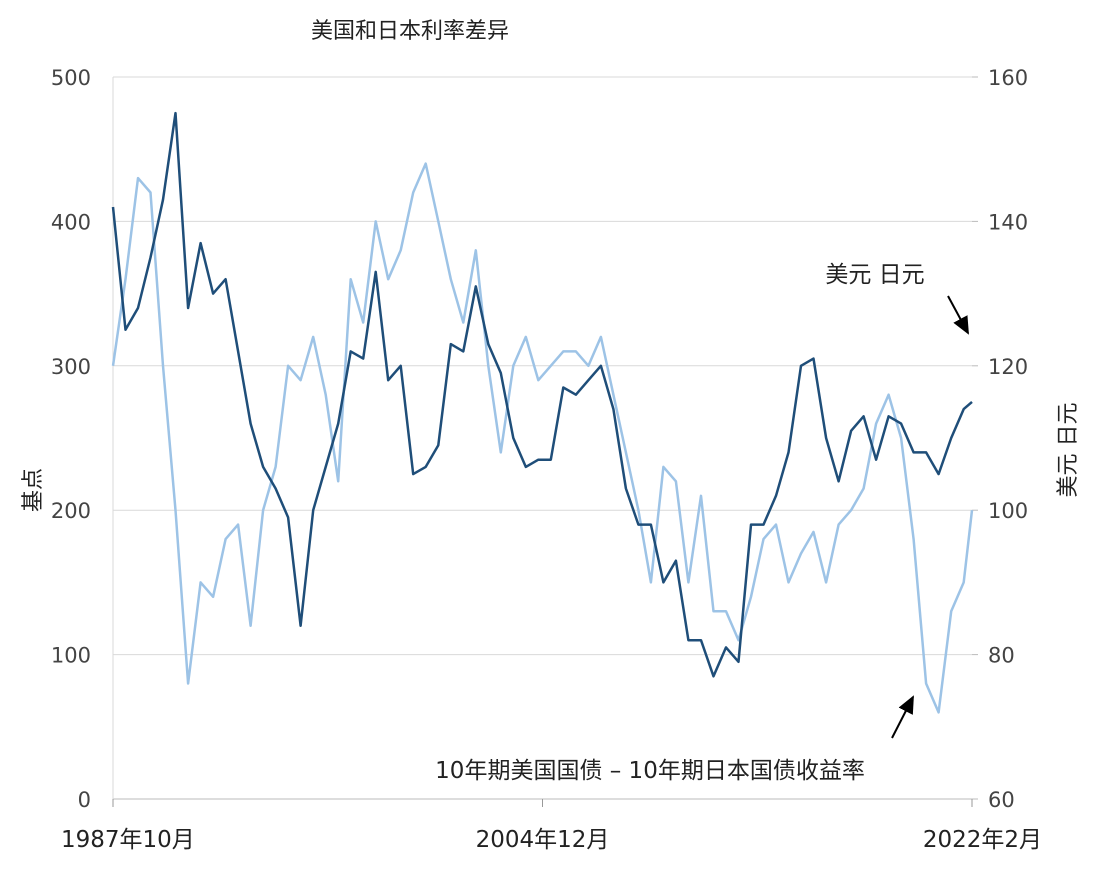  What do you see at coordinates (71, 511) in the screenshot?
I see `y-tick-label: 200` at bounding box center [71, 511].